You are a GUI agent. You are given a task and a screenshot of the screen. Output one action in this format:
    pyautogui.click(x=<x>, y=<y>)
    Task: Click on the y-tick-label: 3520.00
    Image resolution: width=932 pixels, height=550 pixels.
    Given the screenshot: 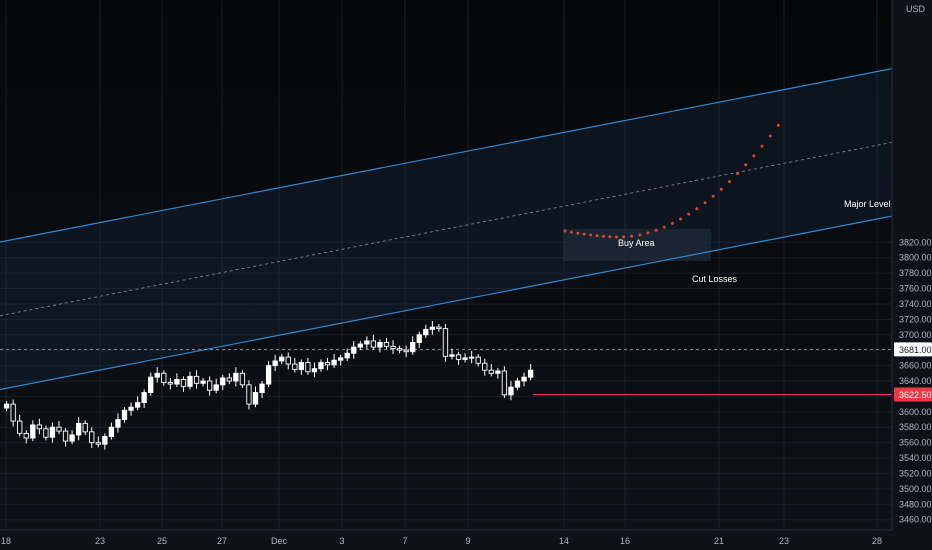 What is the action you would take?
    pyautogui.click(x=915, y=473)
    